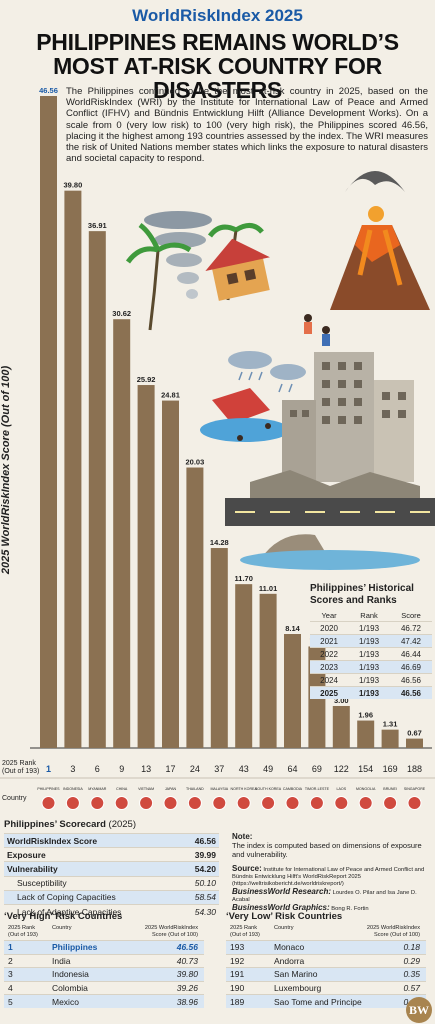 The image size is (435, 1024). I want to click on risk-country: Indonesia, so click(70, 974).